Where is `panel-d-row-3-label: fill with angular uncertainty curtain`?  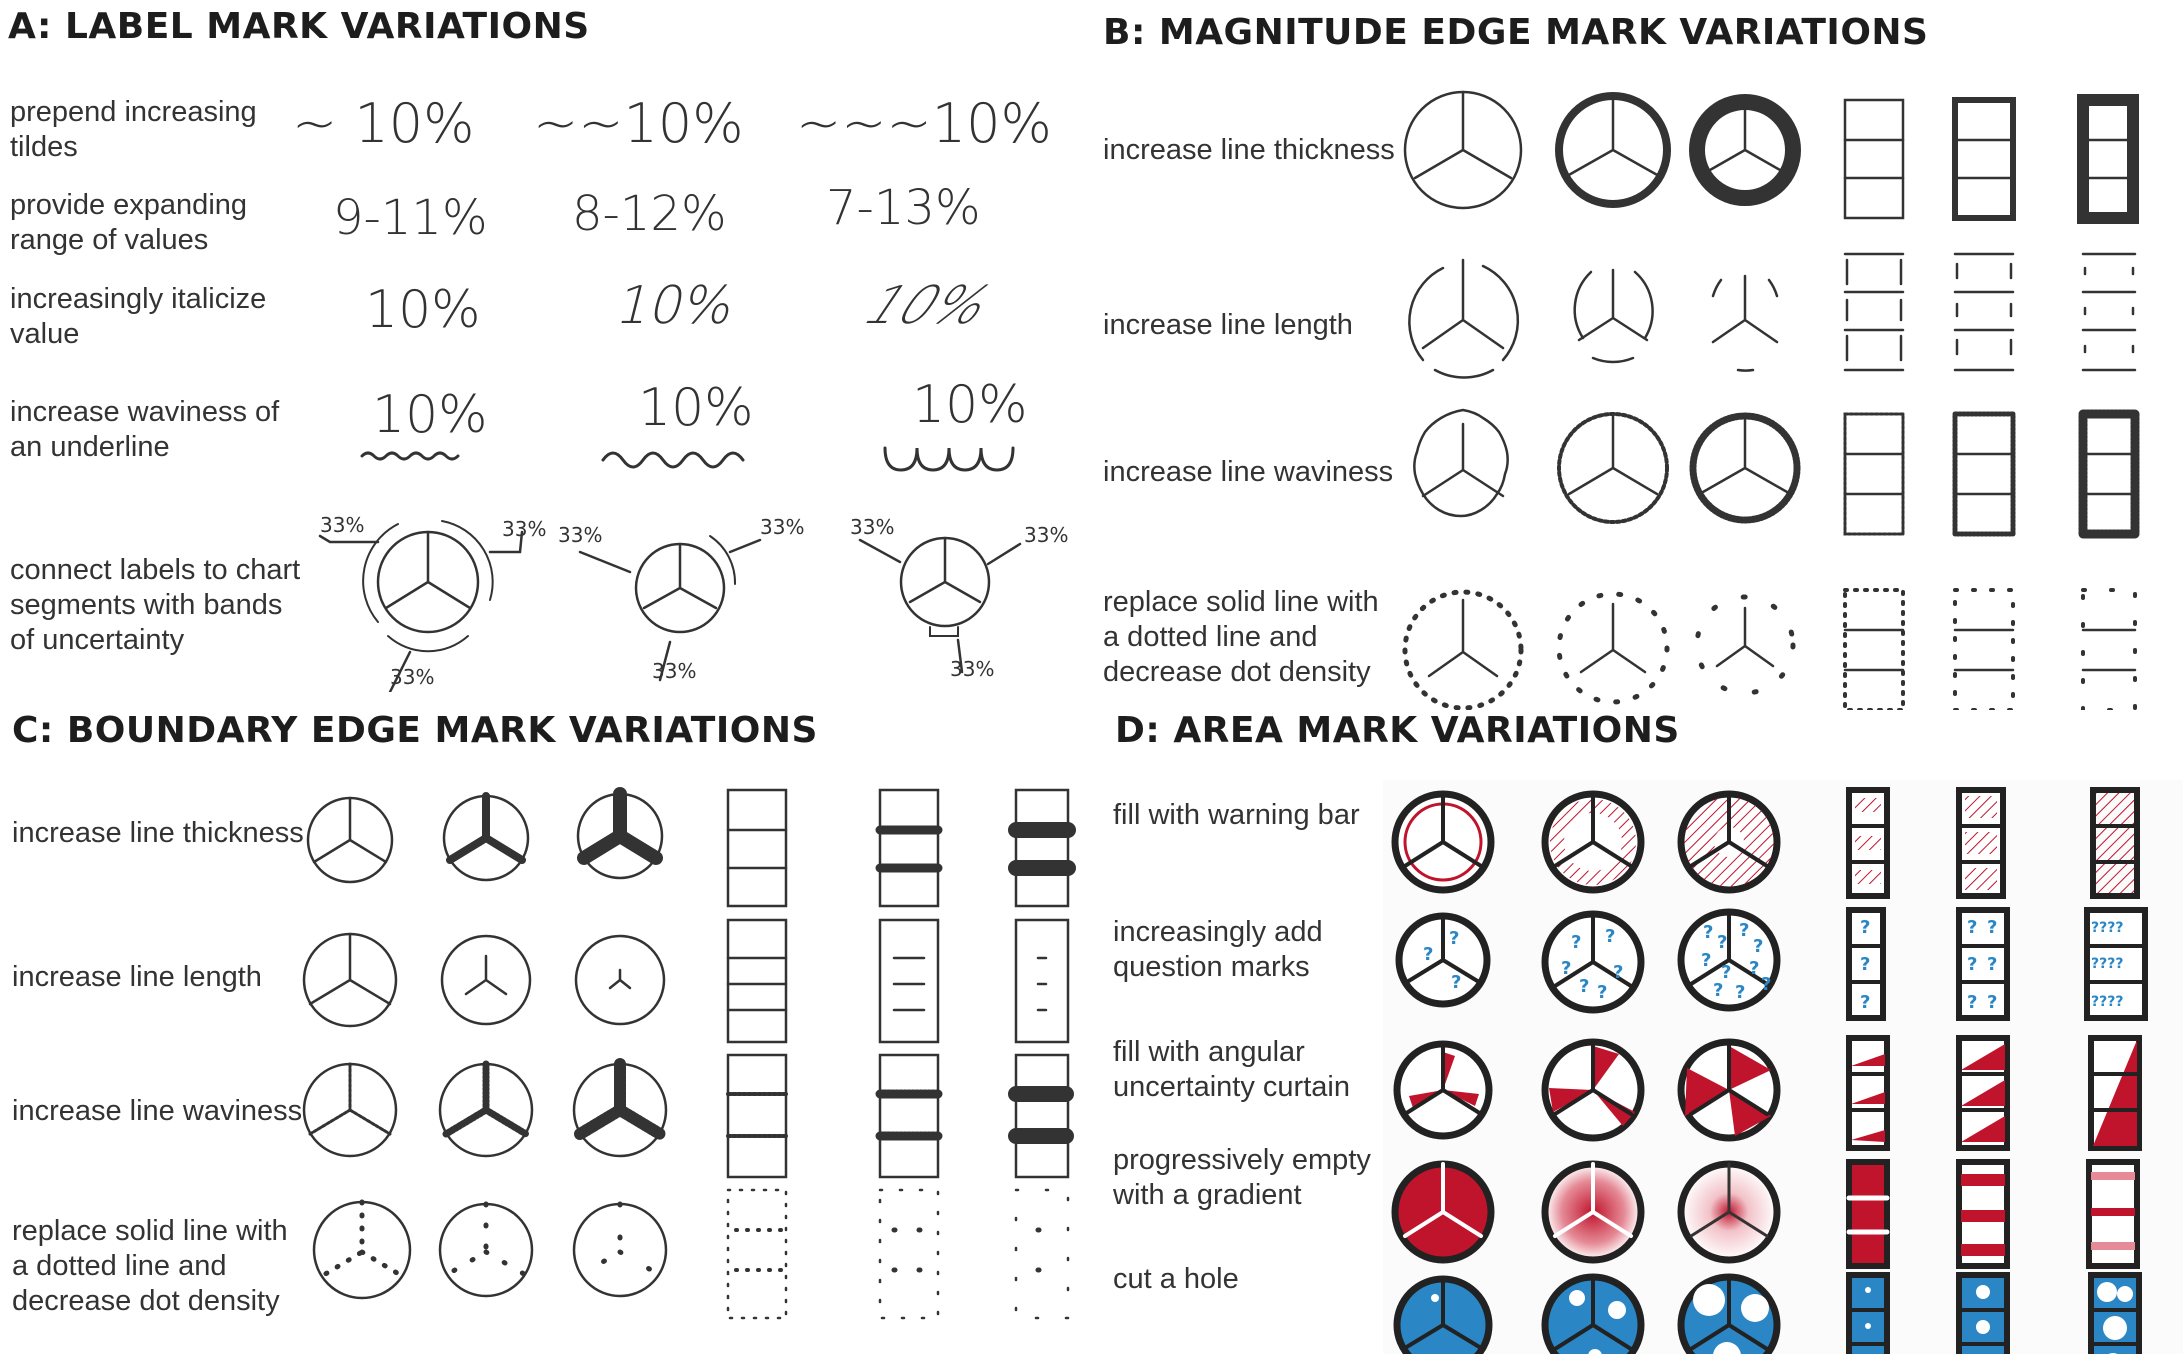 panel-d-row-3-label: fill with angular uncertainty curtain is located at coordinates (1231, 1069).